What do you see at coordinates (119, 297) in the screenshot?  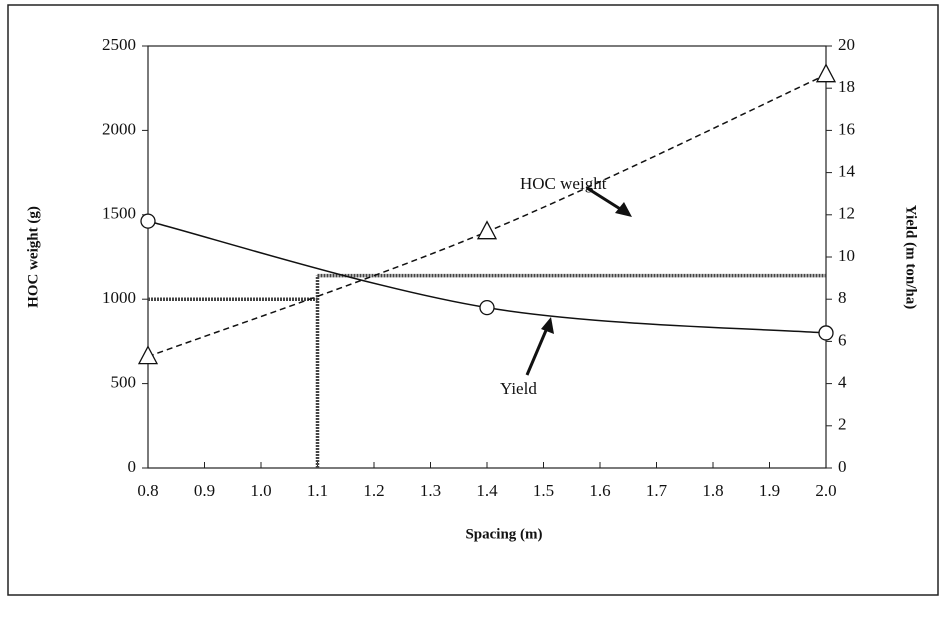 I see `y-tick-label: 1000` at bounding box center [119, 297].